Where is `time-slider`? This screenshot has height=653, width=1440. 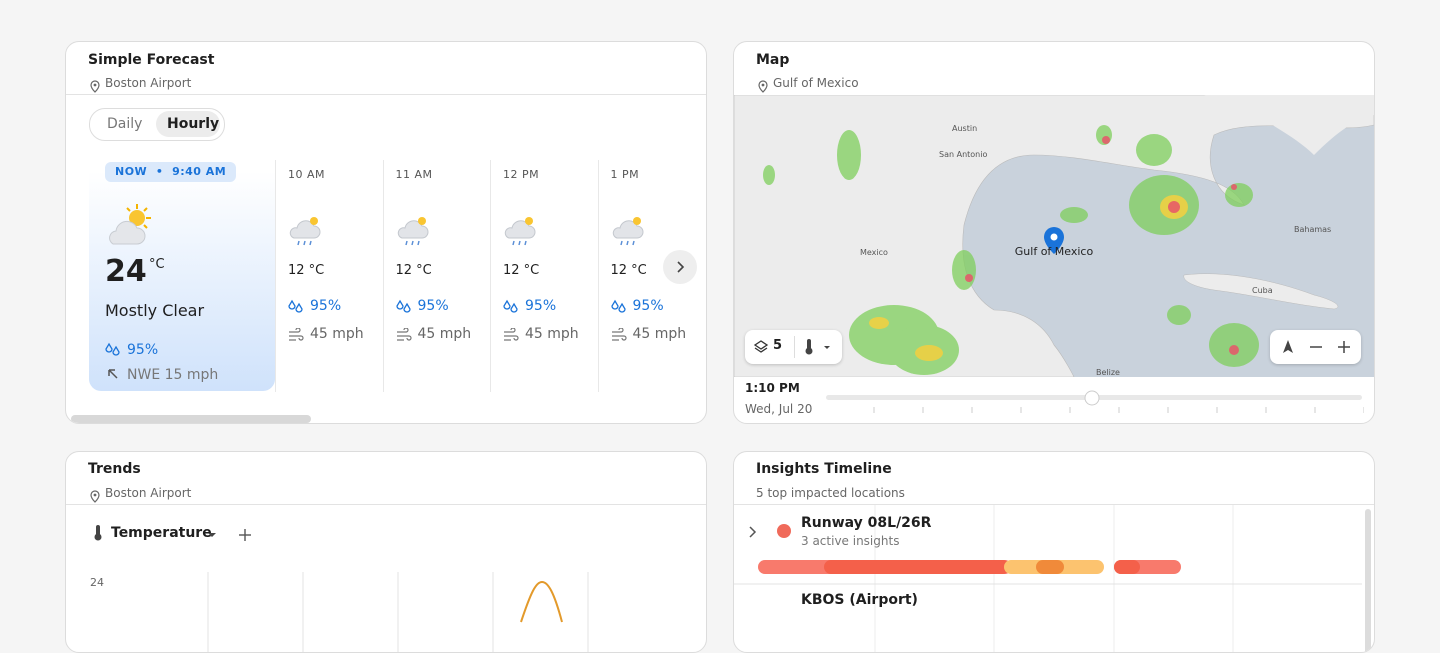
time-slider is located at coordinates (1094, 404).